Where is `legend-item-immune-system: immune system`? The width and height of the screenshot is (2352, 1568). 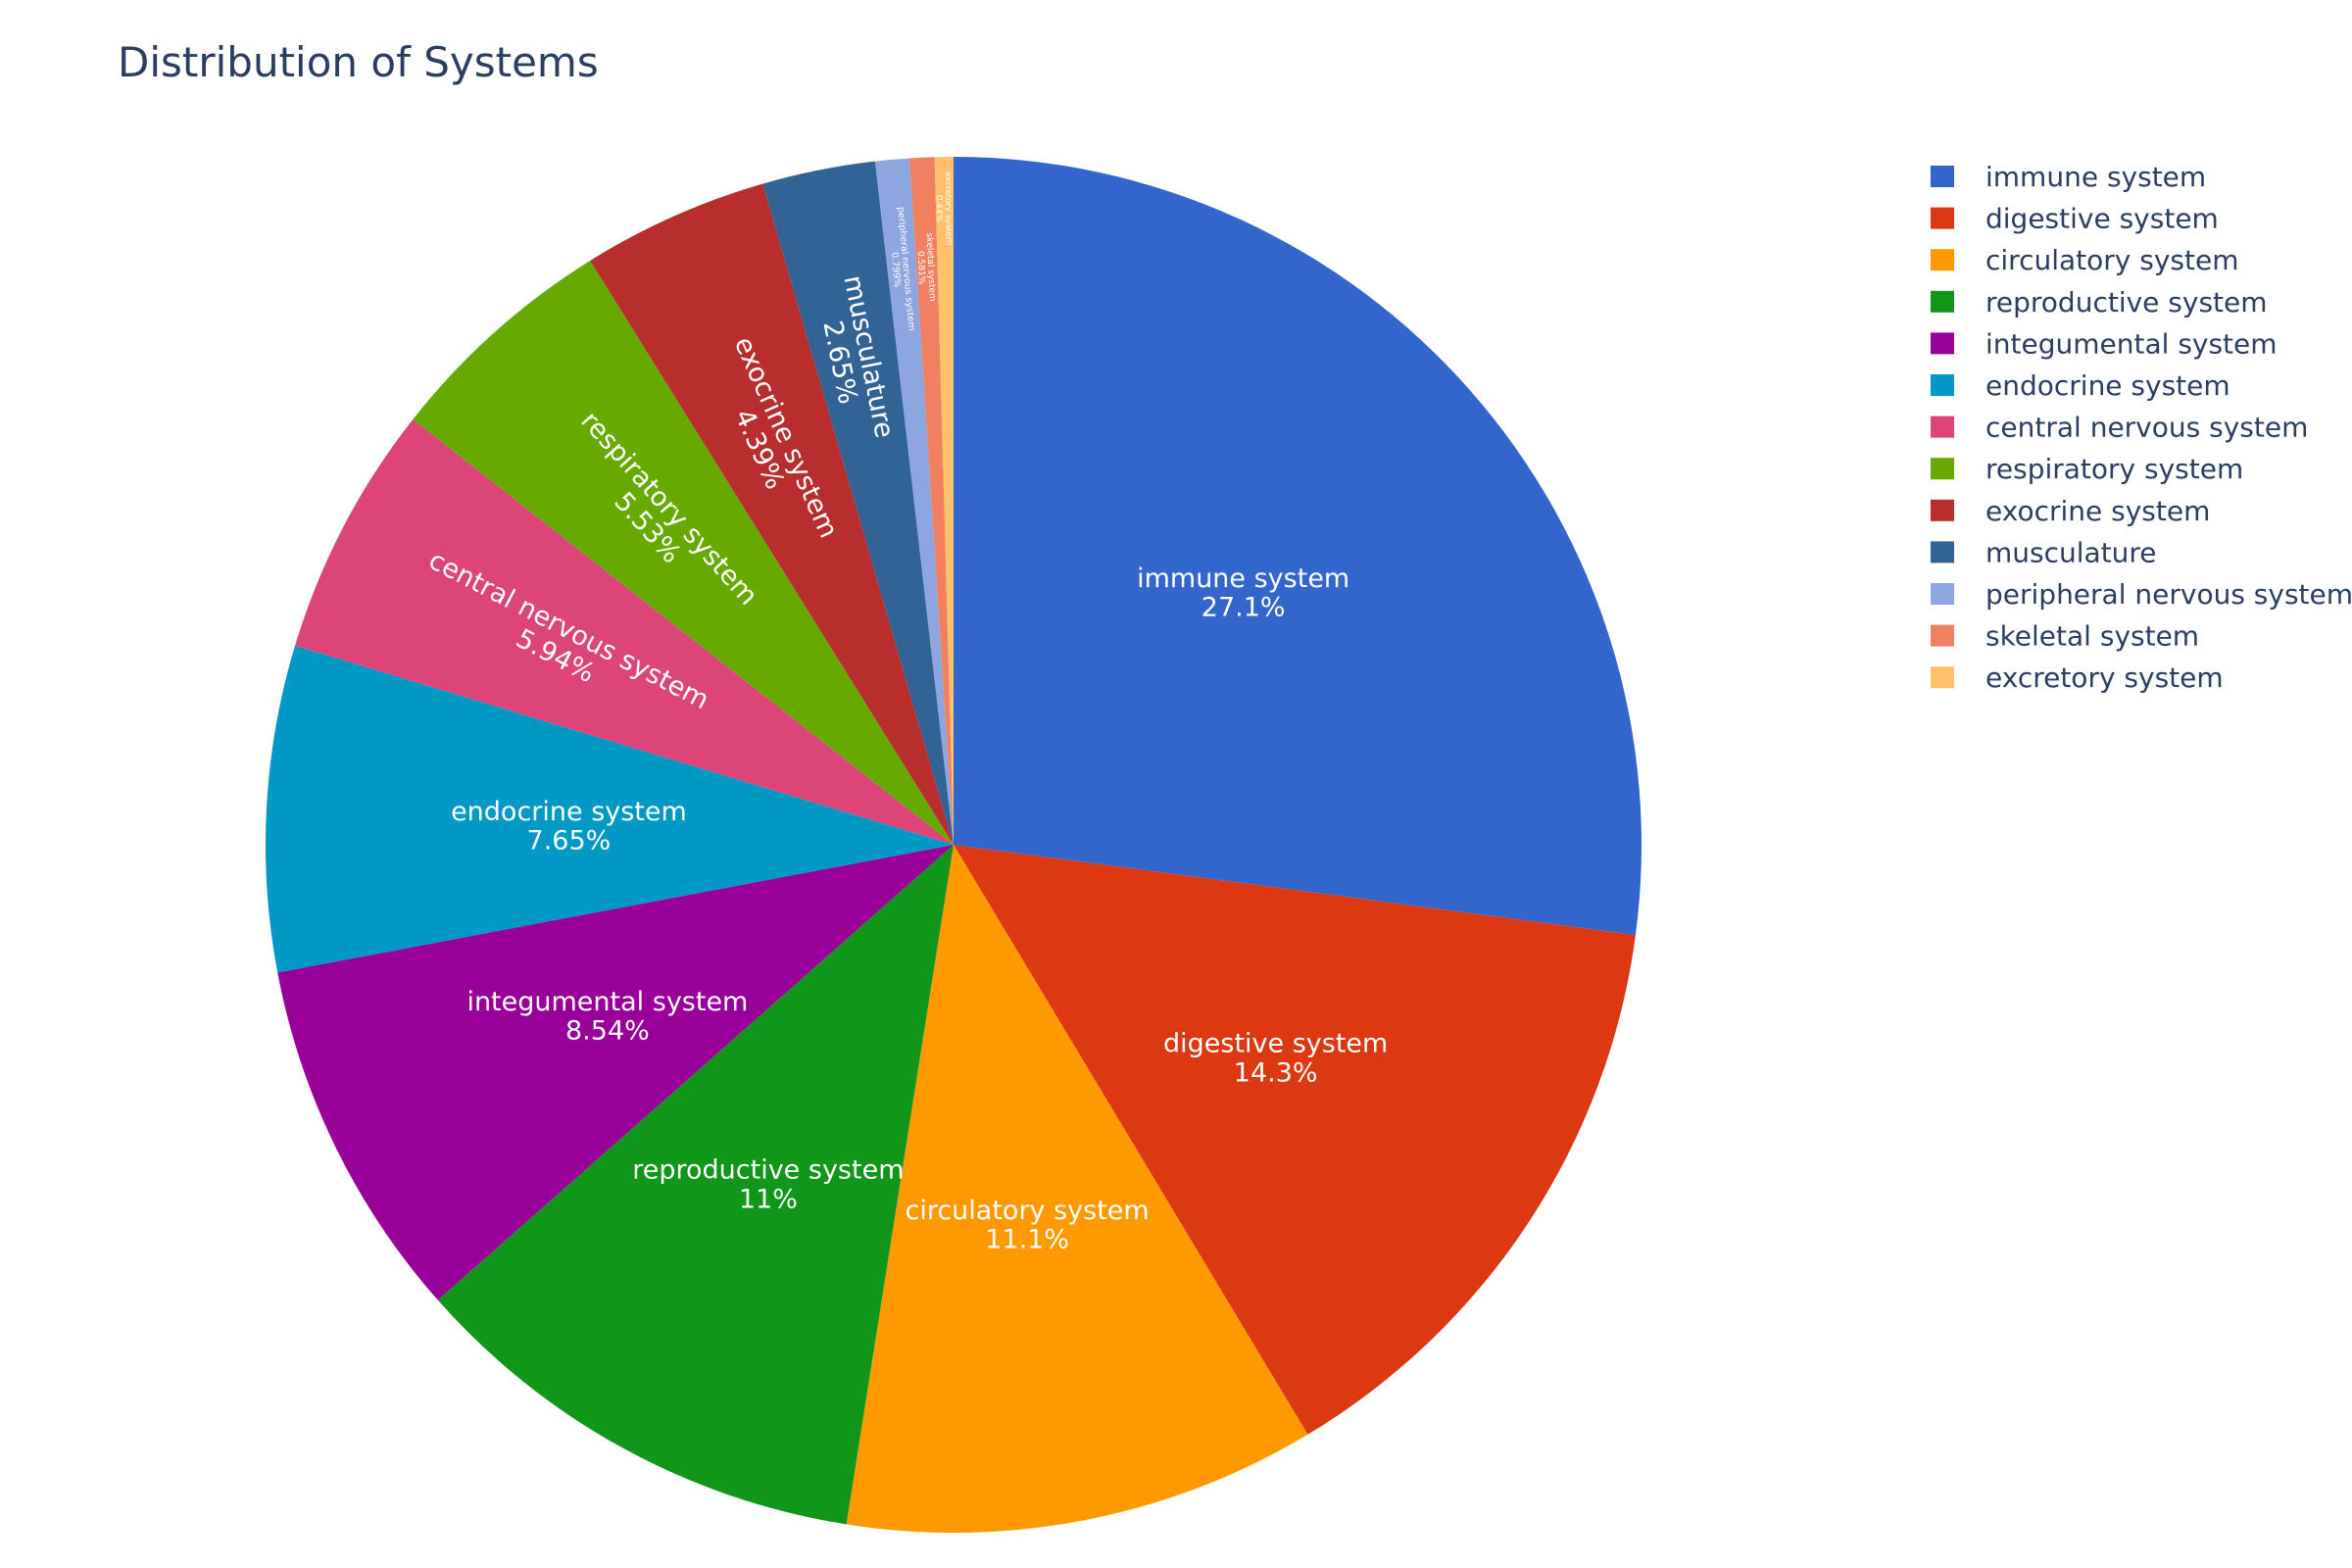 legend-item-immune-system: immune system is located at coordinates (2068, 177).